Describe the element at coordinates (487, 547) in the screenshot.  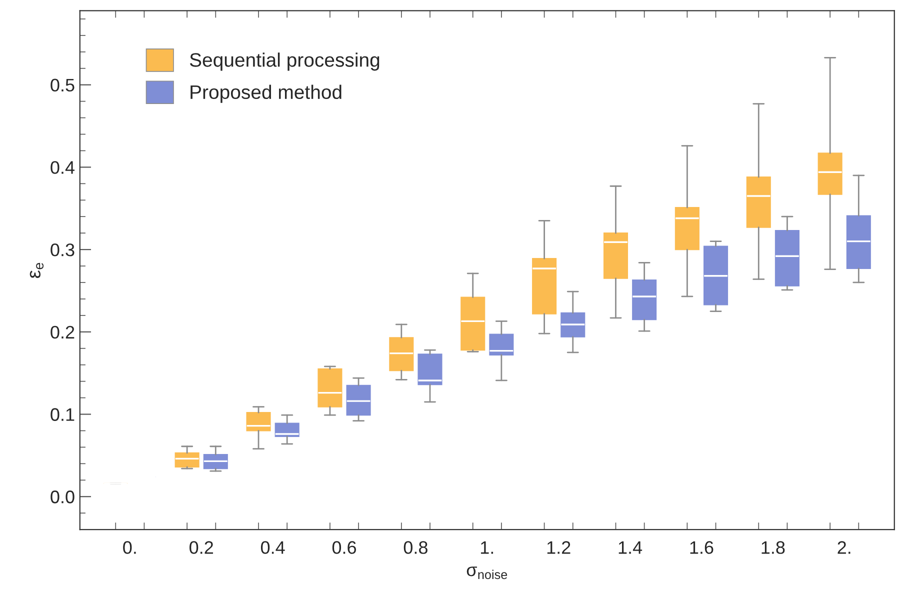
I see `x-tick-label: 1.` at that location.